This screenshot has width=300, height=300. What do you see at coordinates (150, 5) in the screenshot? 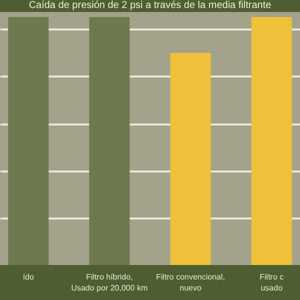
I see `chart-title: Caída de presión de 2 psi a través de la media filtrante` at bounding box center [150, 5].